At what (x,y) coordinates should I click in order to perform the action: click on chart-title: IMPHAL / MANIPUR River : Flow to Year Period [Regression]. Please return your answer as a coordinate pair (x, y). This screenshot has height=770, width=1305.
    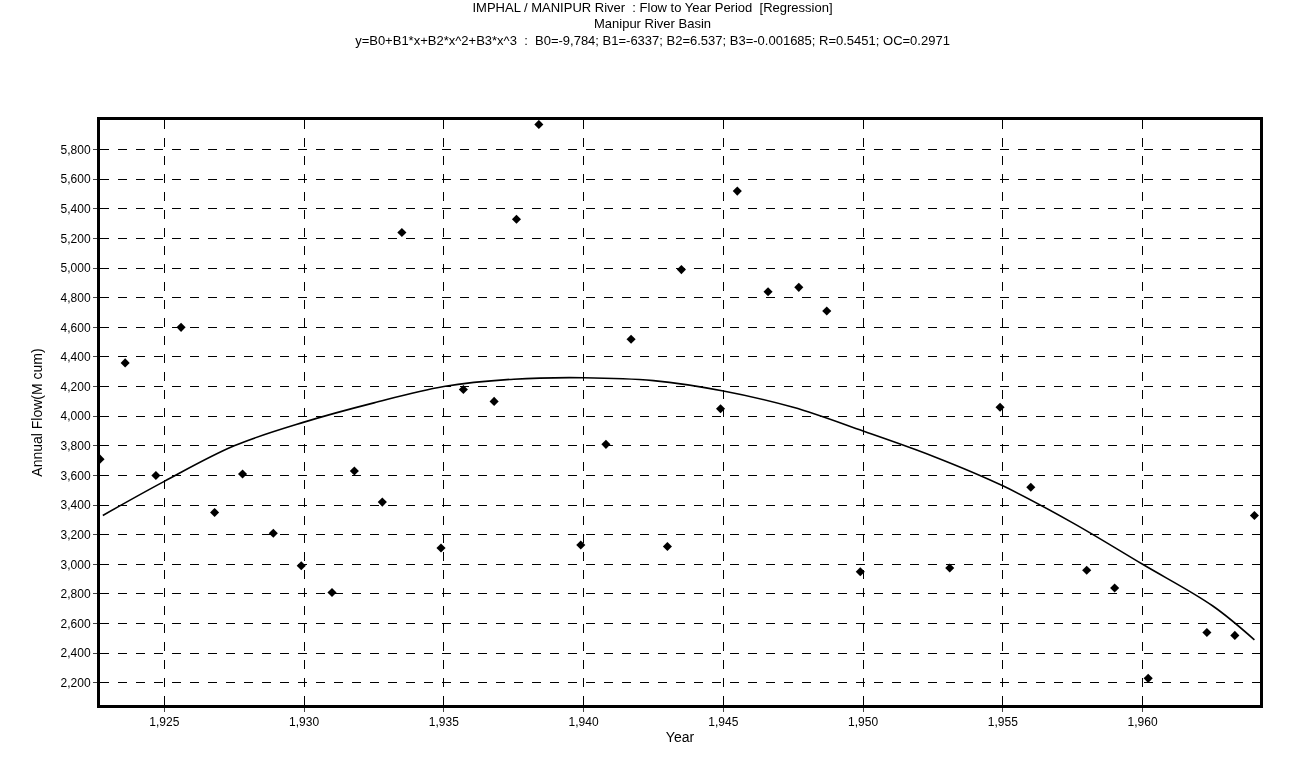
    Looking at the image, I should click on (652, 7).